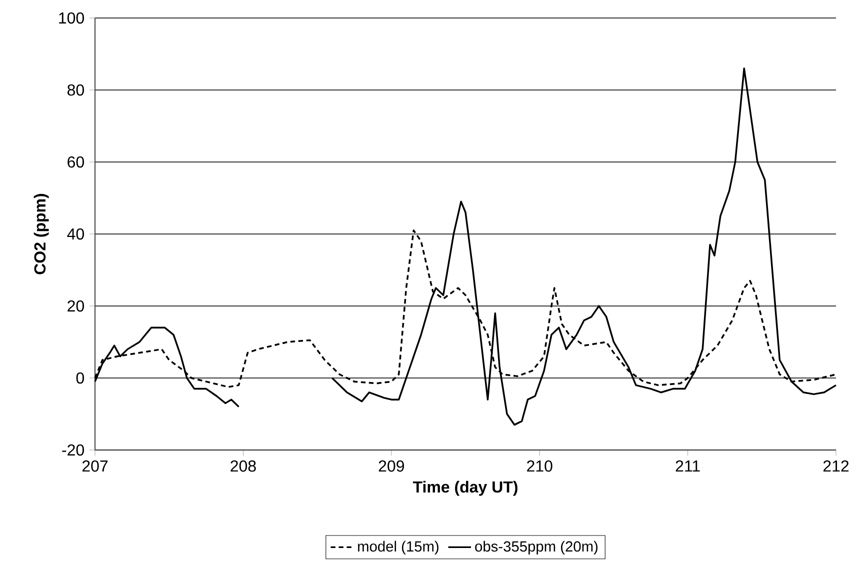 Image resolution: width=854 pixels, height=581 pixels. I want to click on legend-label: model (15m), so click(398, 547).